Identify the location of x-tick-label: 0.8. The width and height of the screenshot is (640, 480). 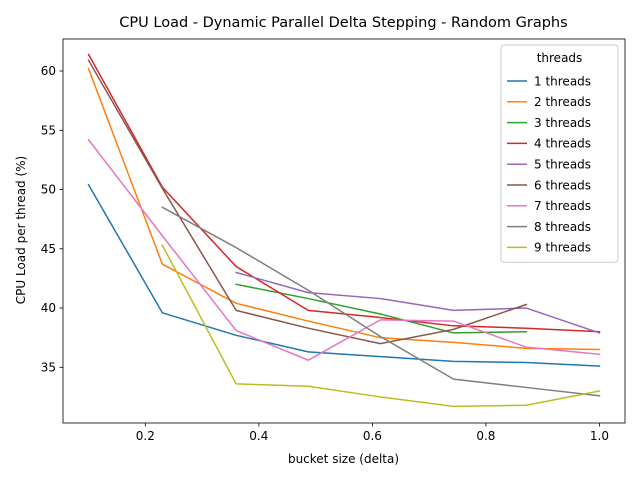
(485, 436).